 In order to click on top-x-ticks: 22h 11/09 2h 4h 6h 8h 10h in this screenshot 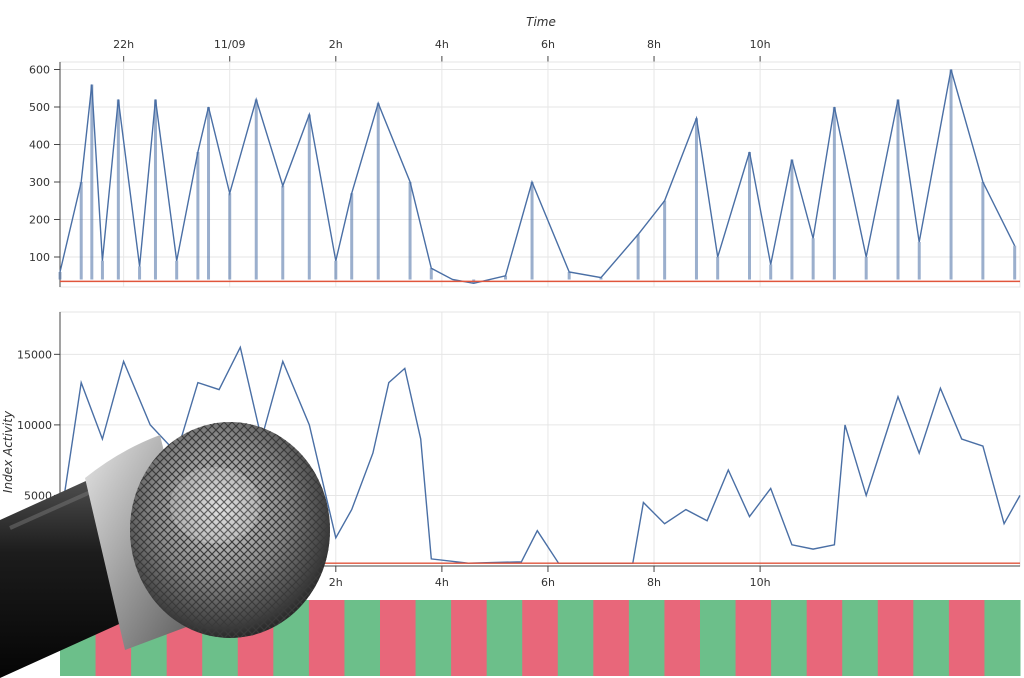, I will do `click(540, 50)`.